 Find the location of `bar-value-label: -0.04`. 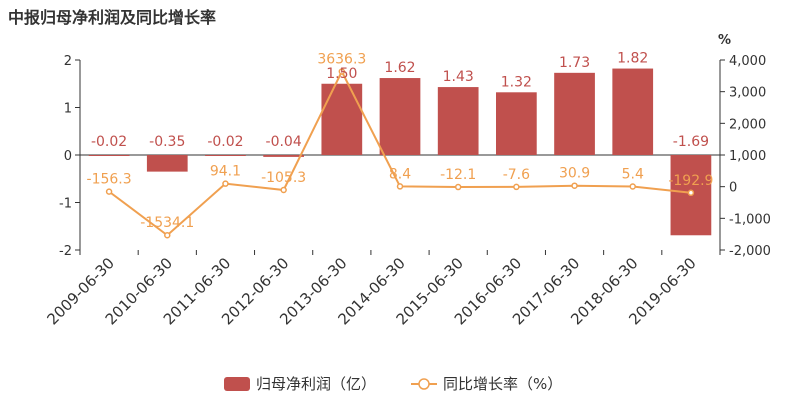

bar-value-label: -0.04 is located at coordinates (284, 142).